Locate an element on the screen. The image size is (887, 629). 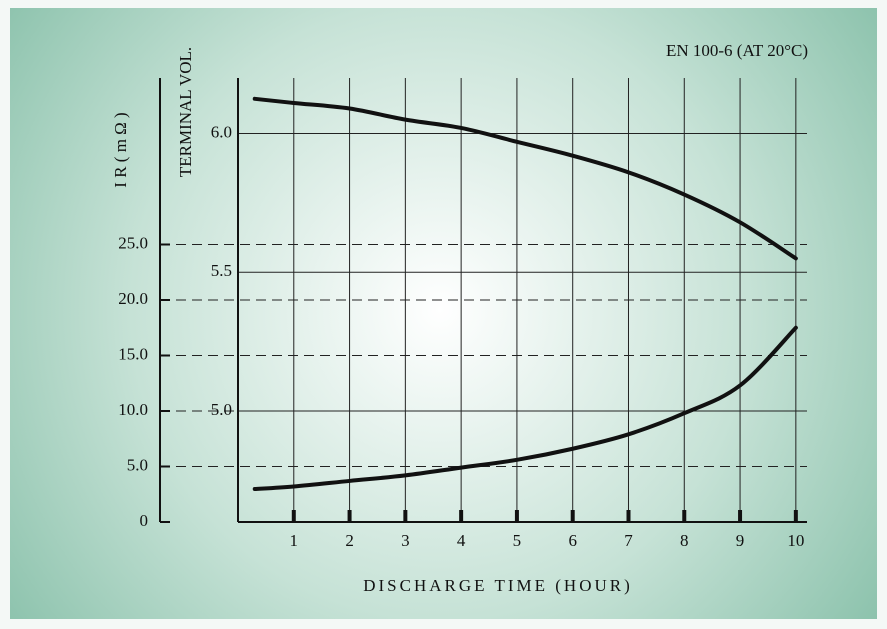
annotation: EN 100-6 (AT 20°C) is located at coordinates (737, 50).